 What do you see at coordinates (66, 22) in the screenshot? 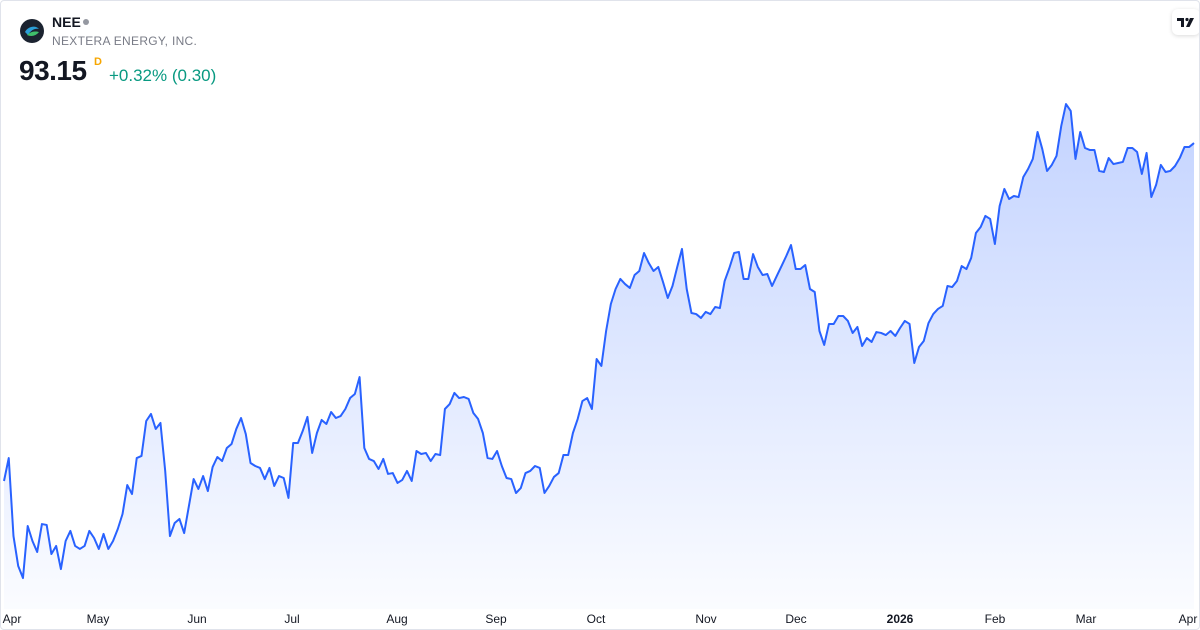
I see `symbol: NEE` at bounding box center [66, 22].